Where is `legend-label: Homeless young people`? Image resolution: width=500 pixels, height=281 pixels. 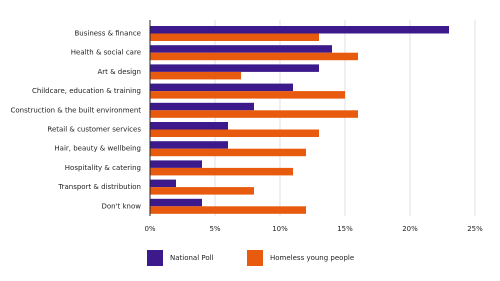 legend-label: Homeless young people is located at coordinates (312, 258).